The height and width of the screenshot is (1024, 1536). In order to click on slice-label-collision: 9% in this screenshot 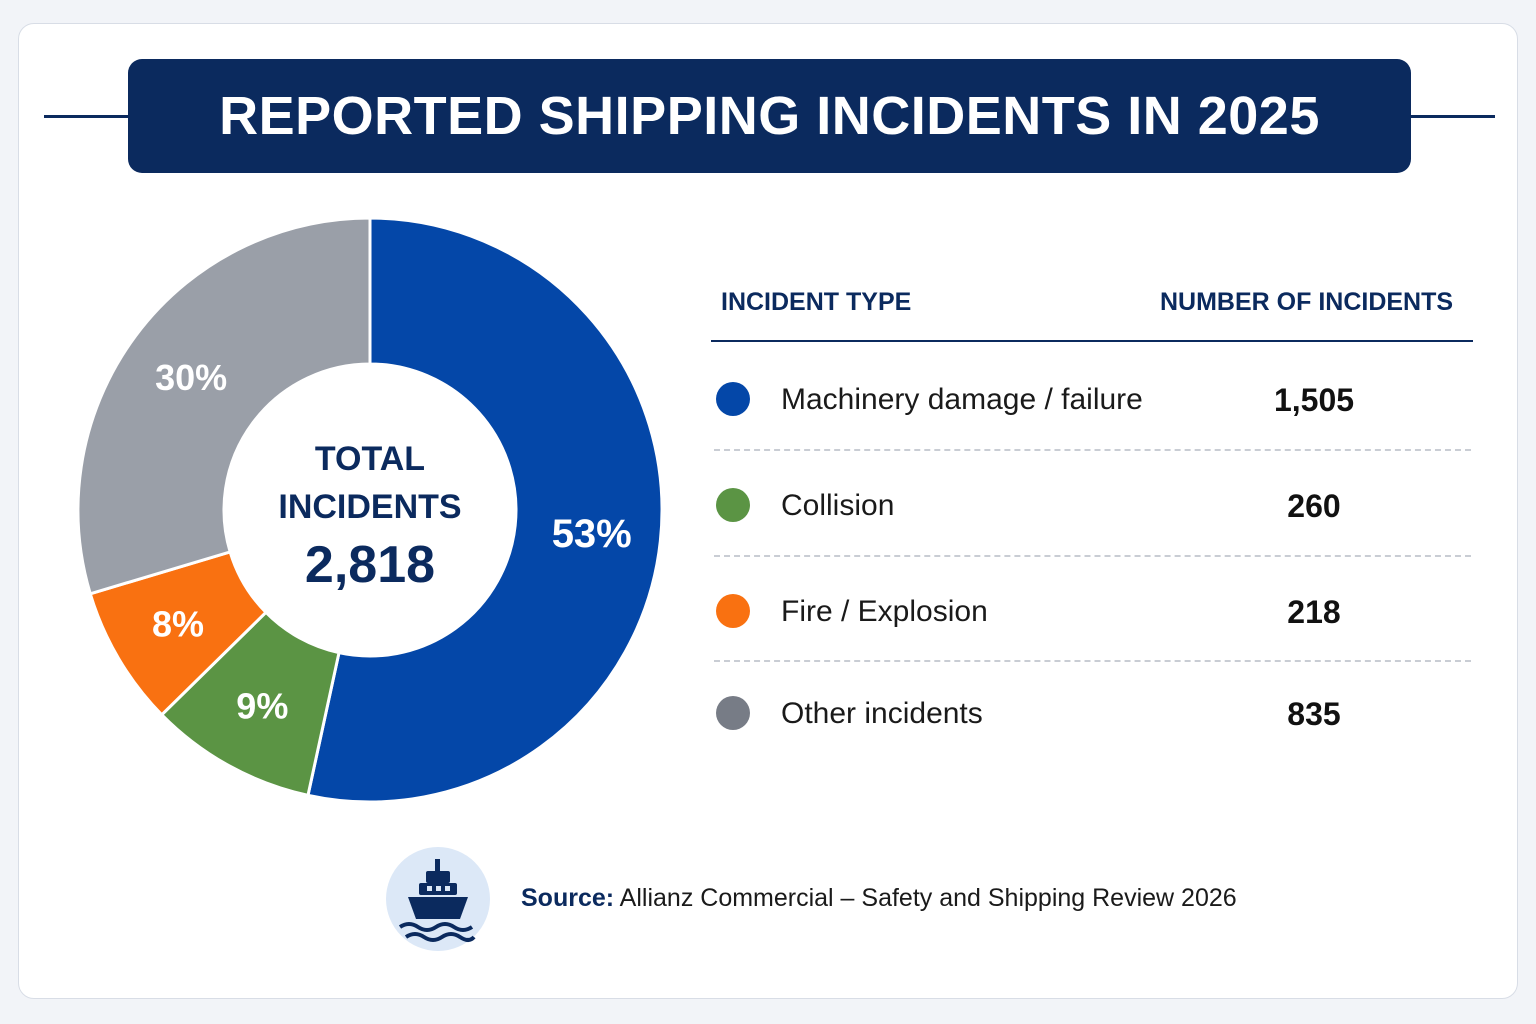, I will do `click(262, 705)`.